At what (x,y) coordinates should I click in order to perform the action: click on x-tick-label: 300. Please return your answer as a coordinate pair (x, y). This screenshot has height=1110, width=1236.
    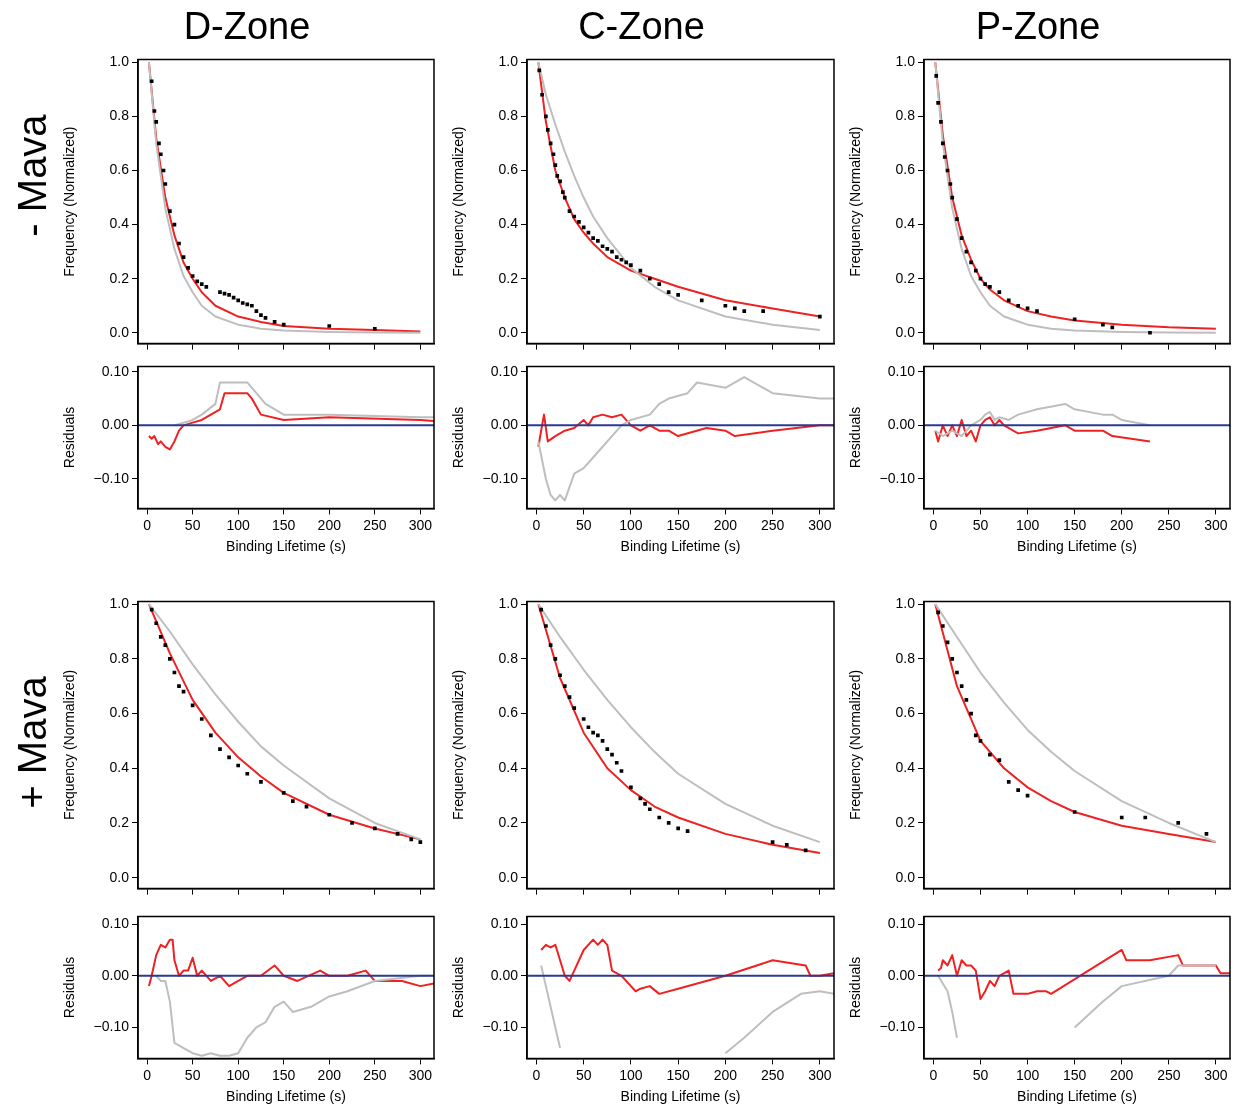
    Looking at the image, I should click on (820, 1074).